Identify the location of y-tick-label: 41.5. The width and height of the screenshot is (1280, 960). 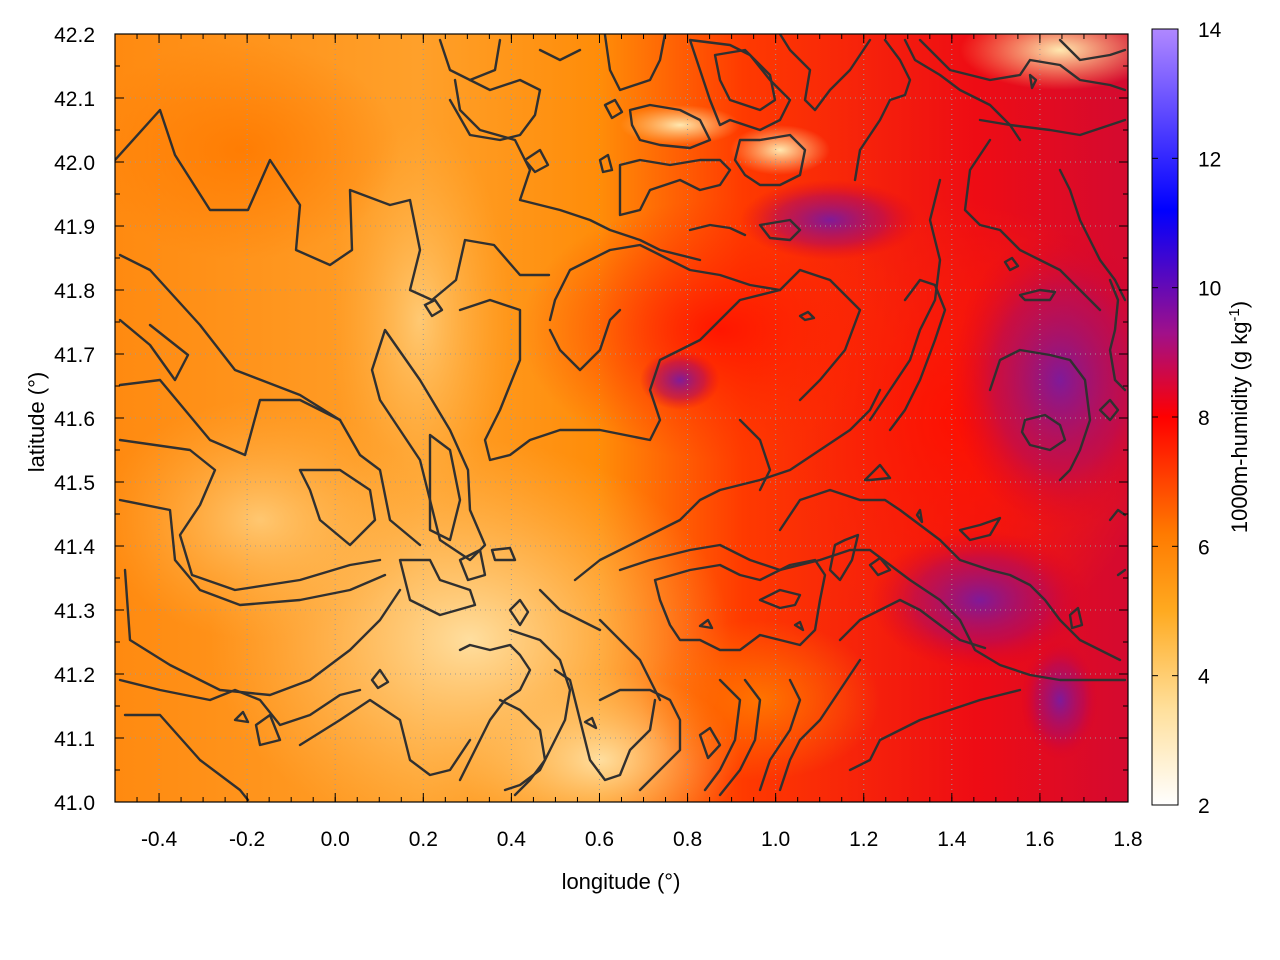
(74, 483).